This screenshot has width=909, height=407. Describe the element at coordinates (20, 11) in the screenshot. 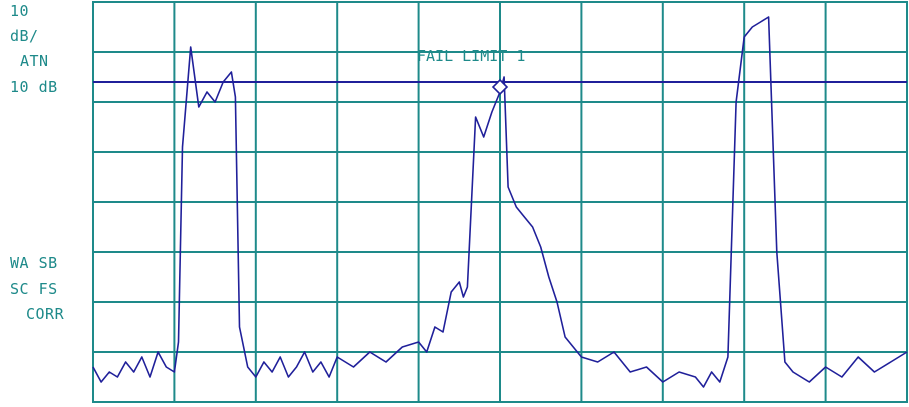

I see `scale-value-label: 10` at that location.